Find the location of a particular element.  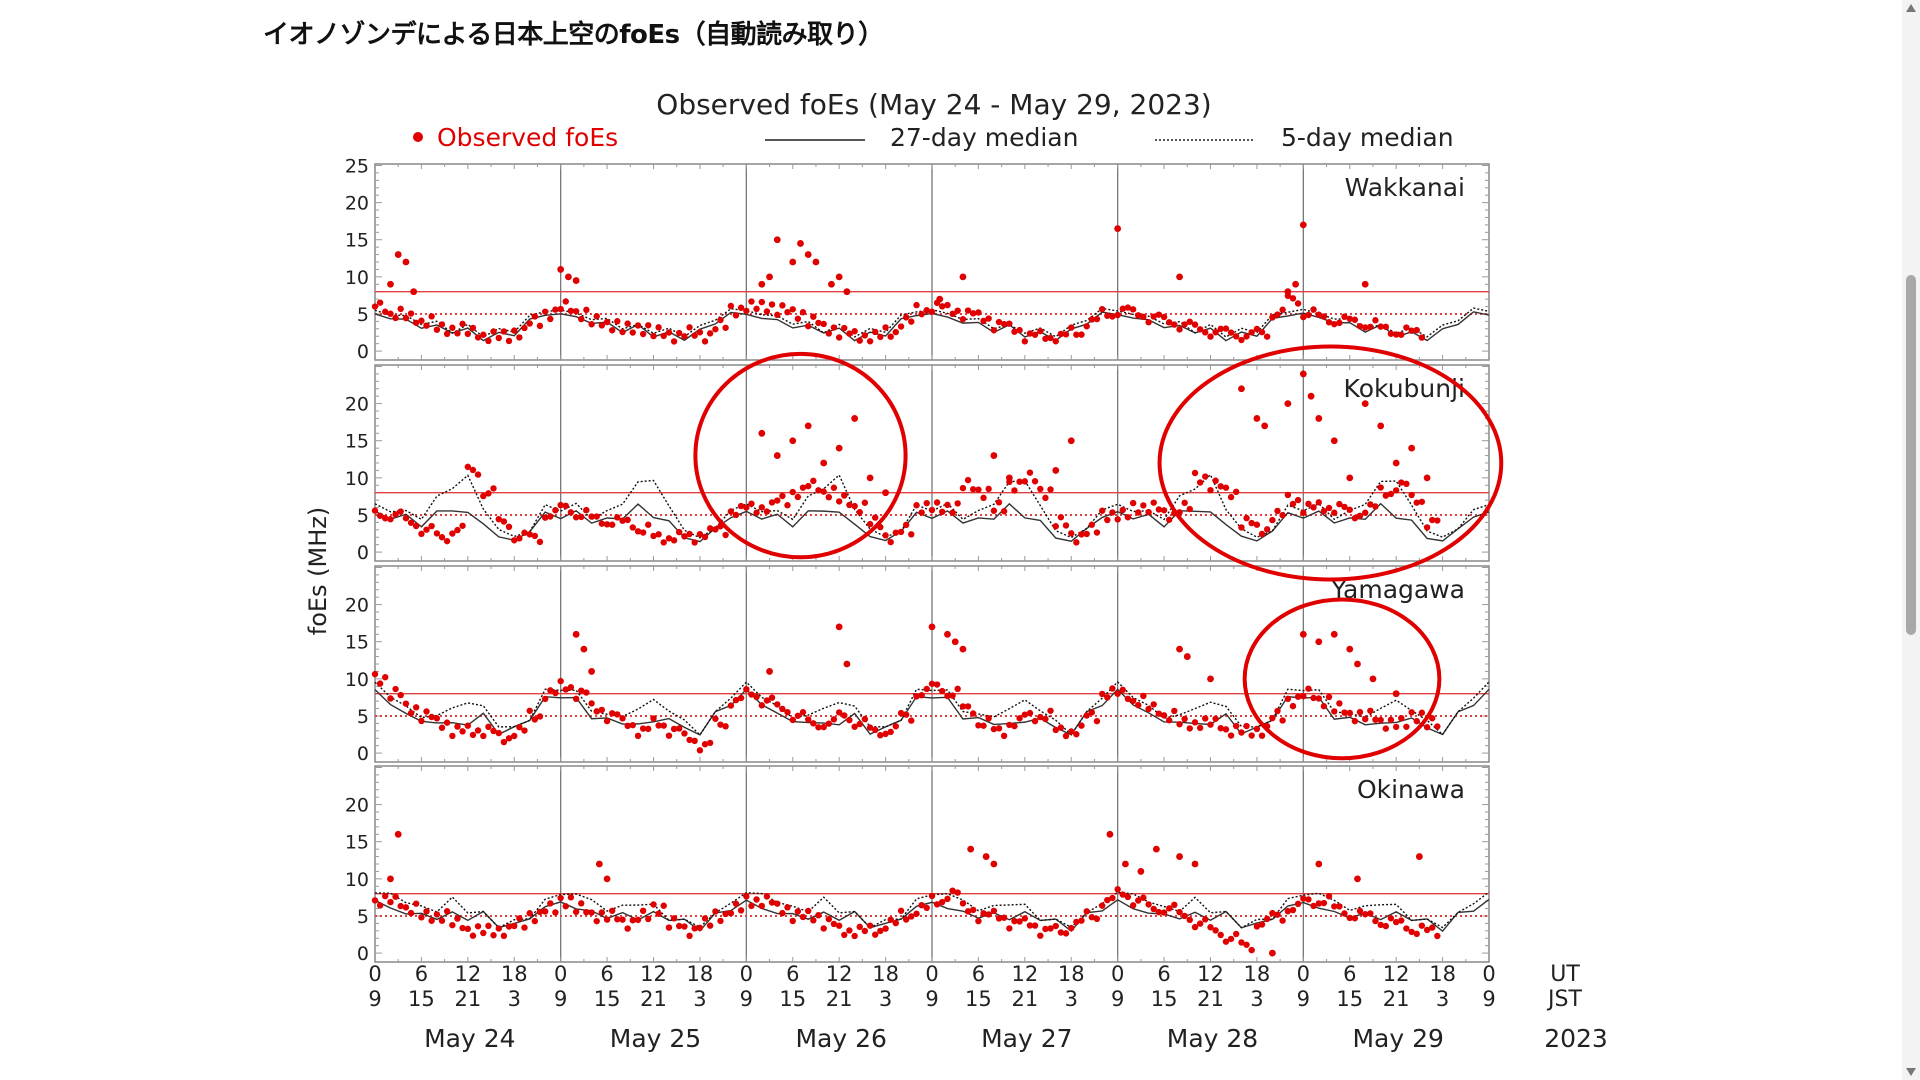

x-tick-ut: 6 is located at coordinates (1349, 974).